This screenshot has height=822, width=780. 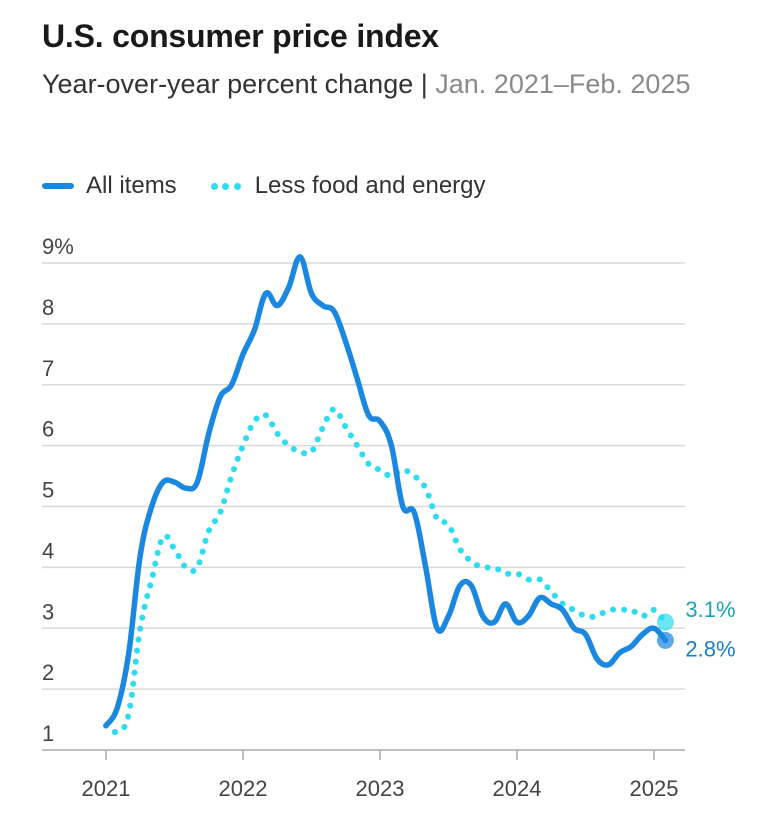 I want to click on subtitle-date-range: Jan. 2021–Feb. 2025, so click(x=563, y=84).